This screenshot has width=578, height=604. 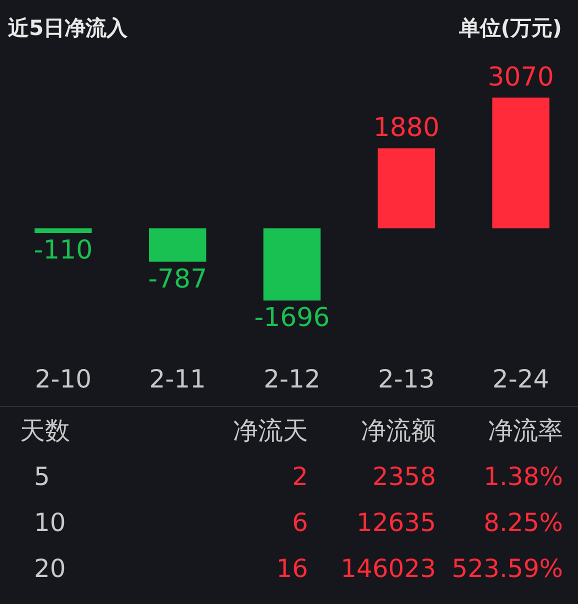 What do you see at coordinates (50, 568) in the screenshot?
I see `text: 20` at bounding box center [50, 568].